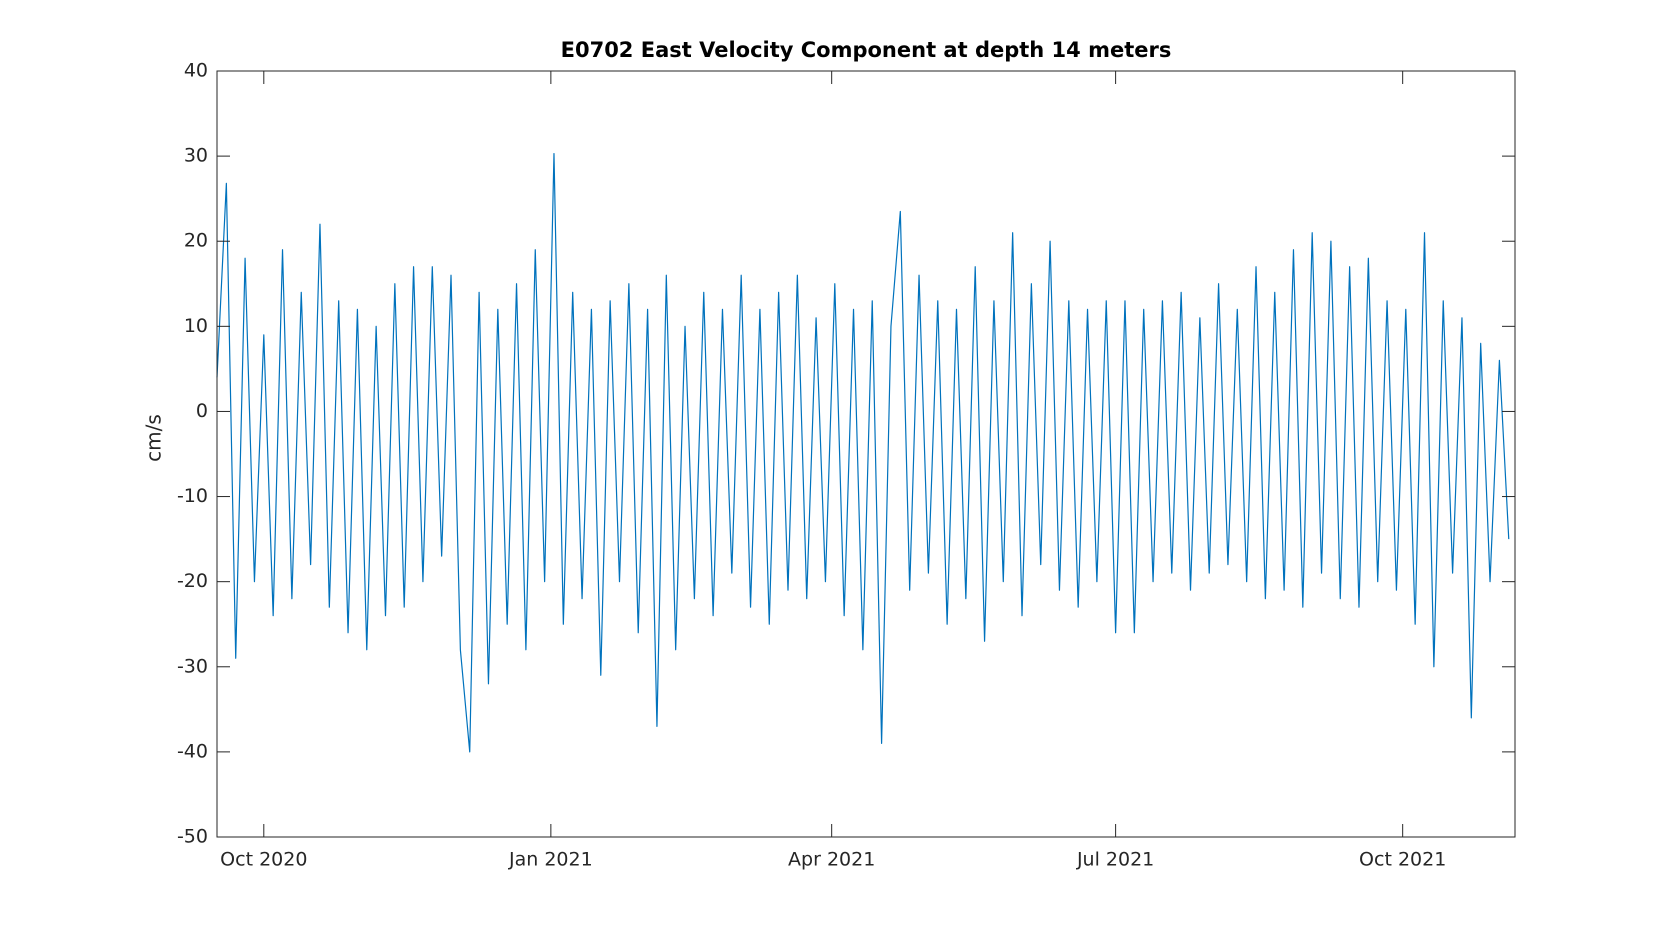 This screenshot has height=938, width=1667. What do you see at coordinates (202, 411) in the screenshot?
I see `y-tick-label: 0` at bounding box center [202, 411].